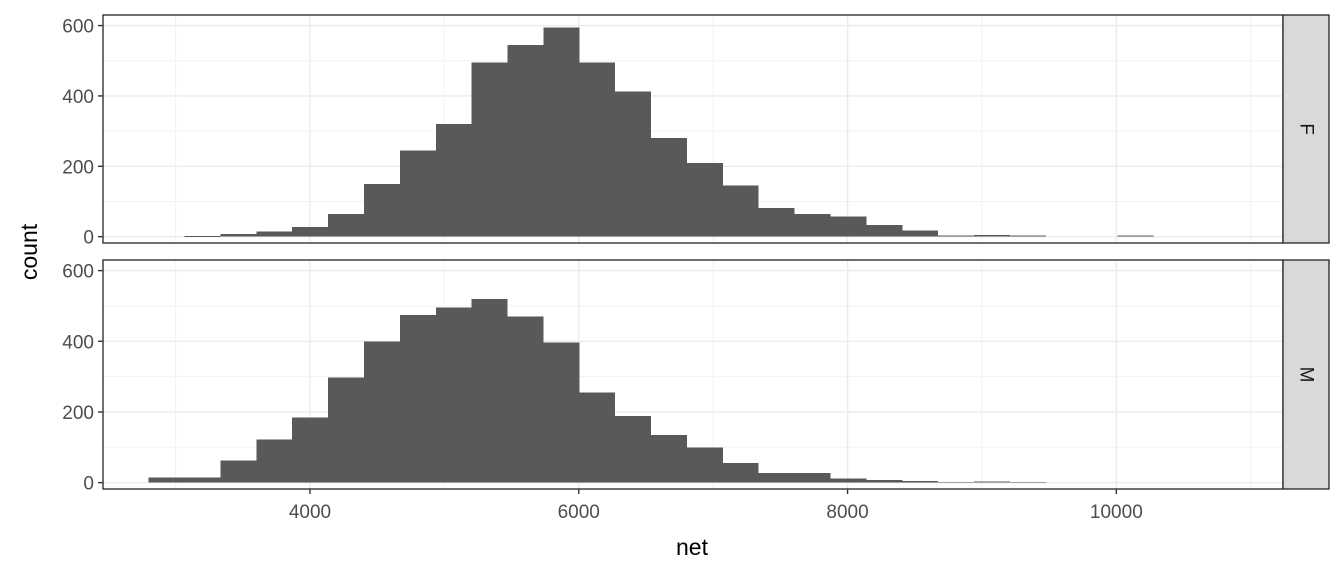  What do you see at coordinates (310, 512) in the screenshot?
I see `x-tick-label: 4000` at bounding box center [310, 512].